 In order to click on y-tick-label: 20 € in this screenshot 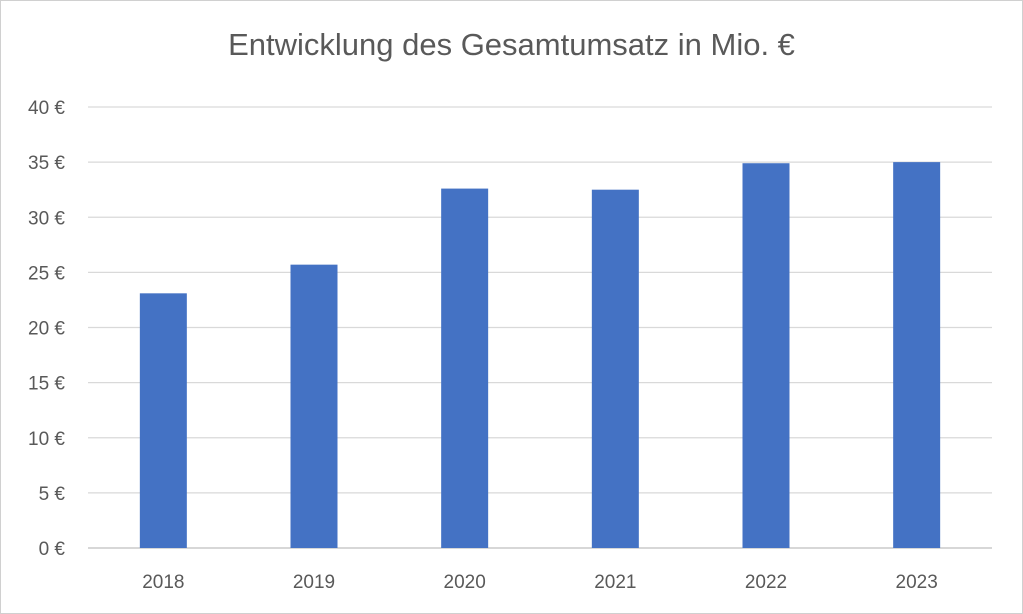, I will do `click(46, 329)`.